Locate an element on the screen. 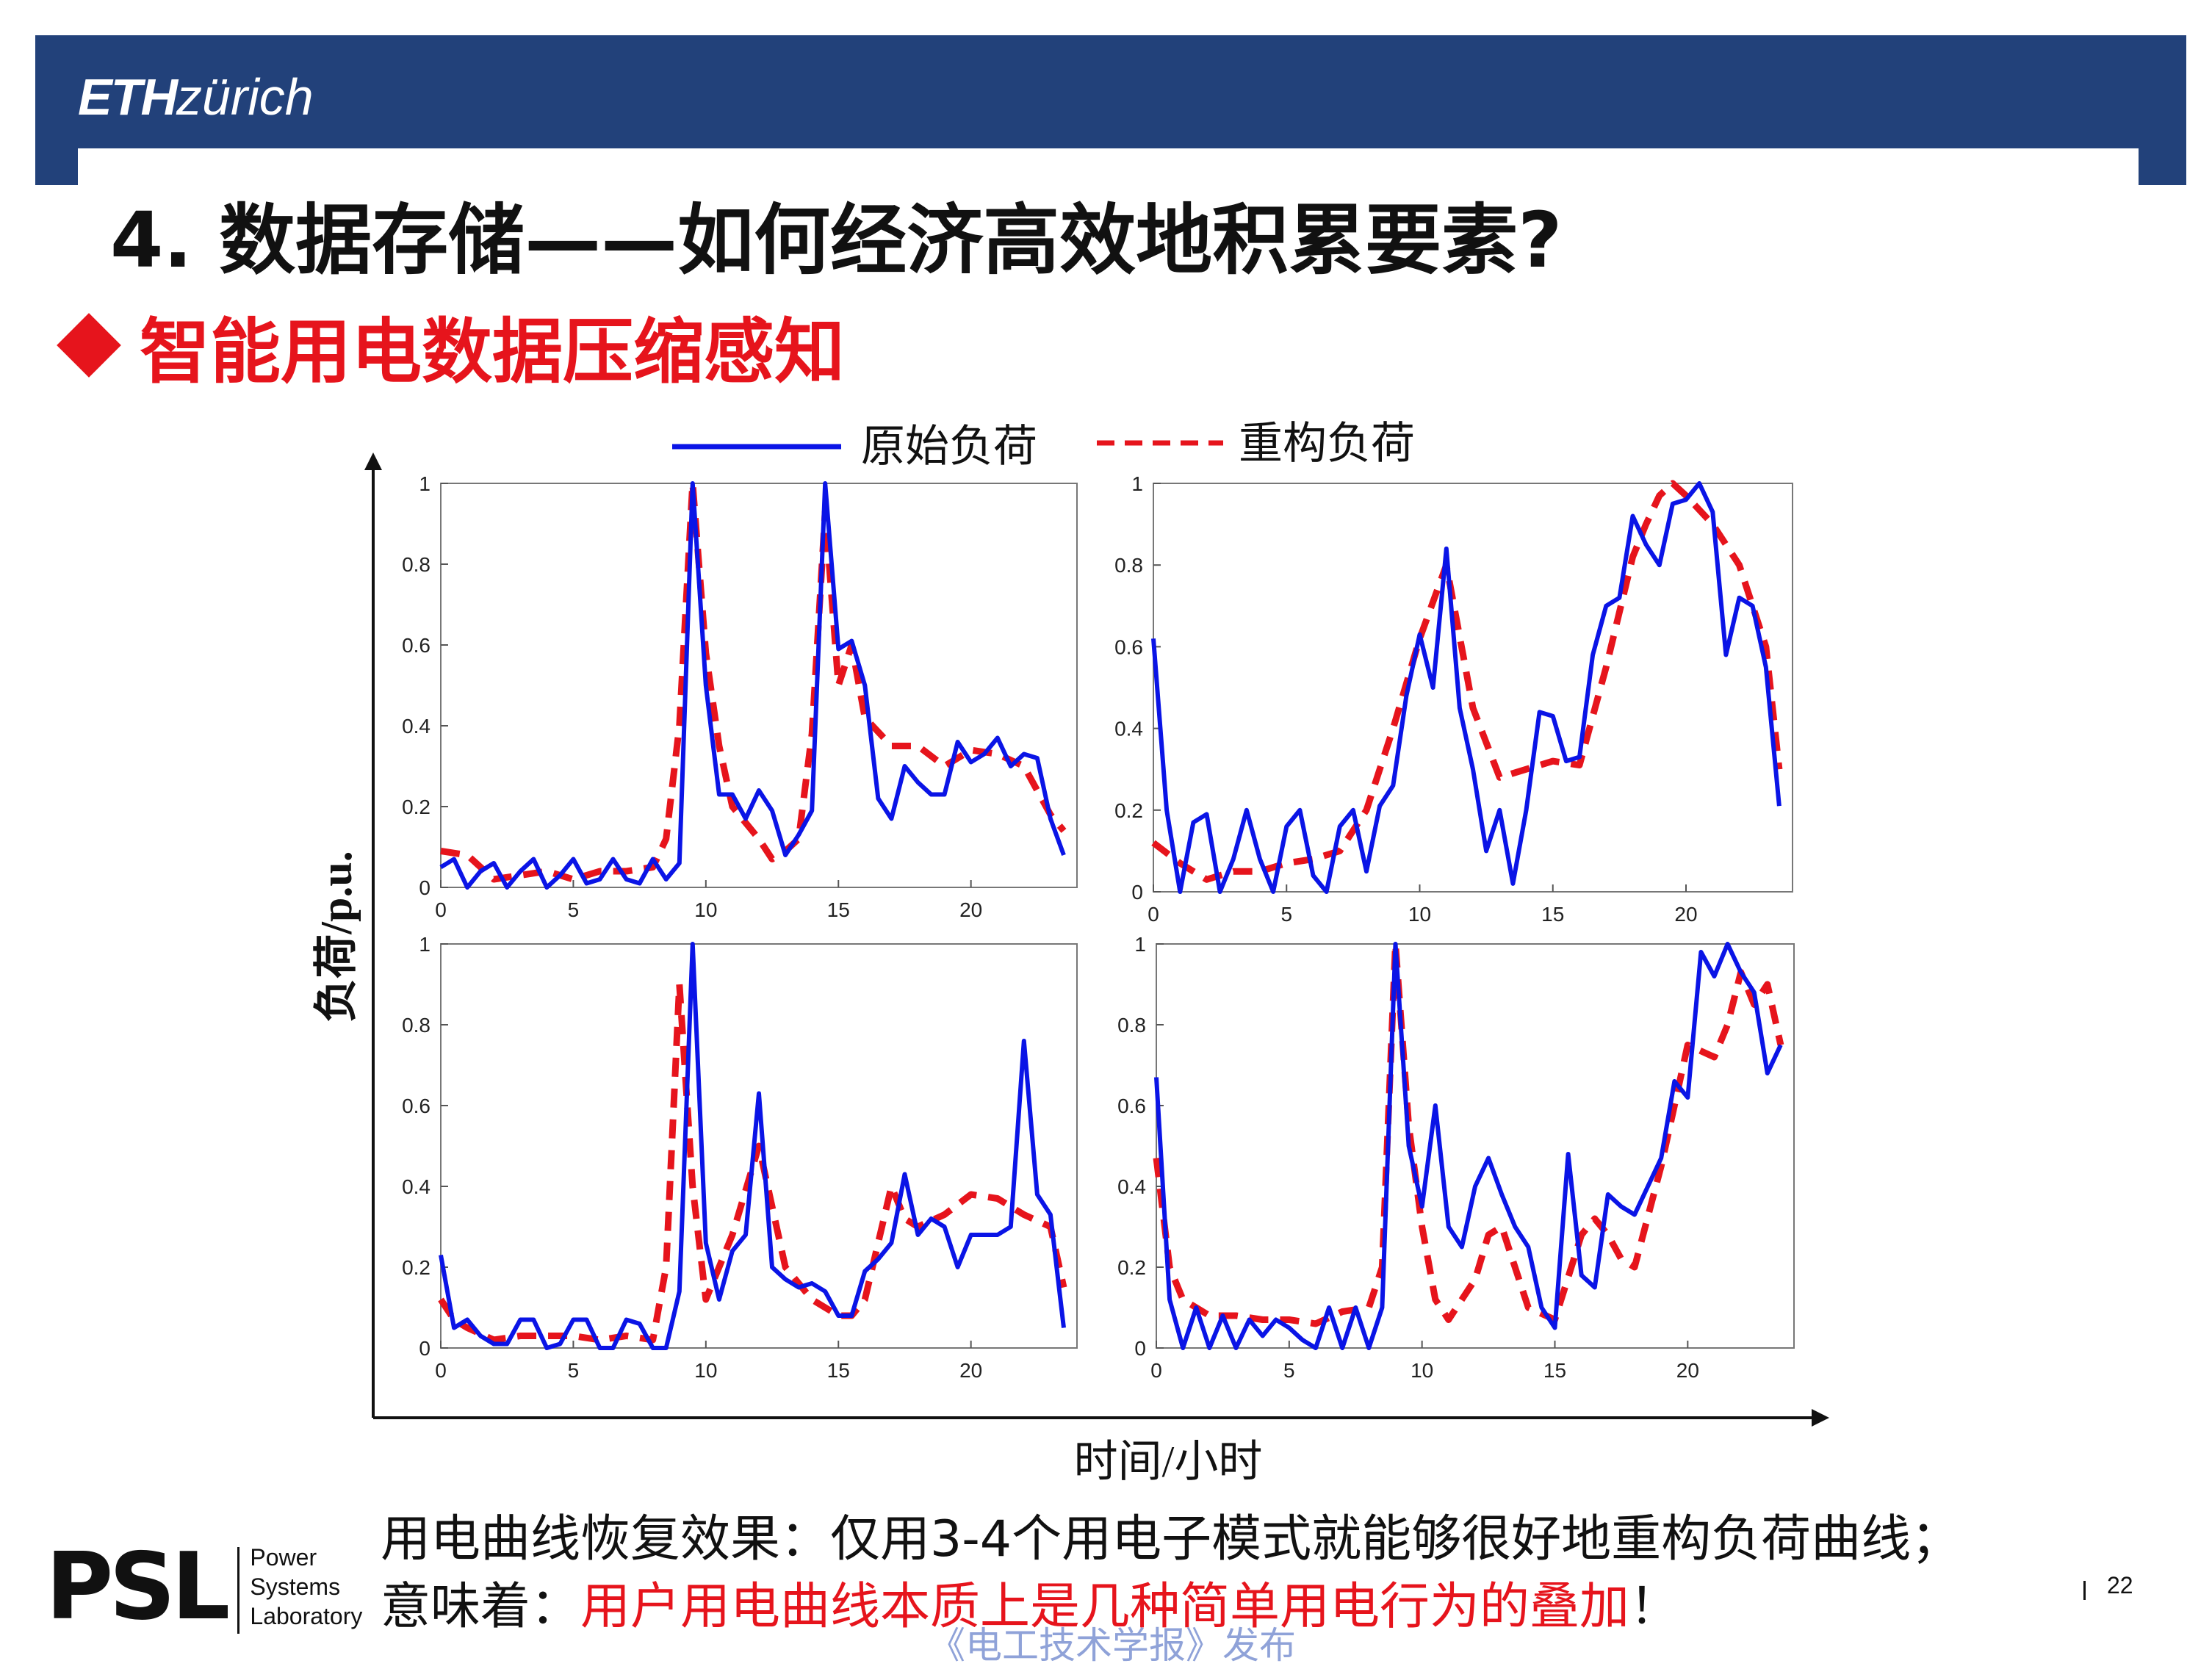  bullet-heading: 智能用电数据压缩感知 is located at coordinates (451, 347).